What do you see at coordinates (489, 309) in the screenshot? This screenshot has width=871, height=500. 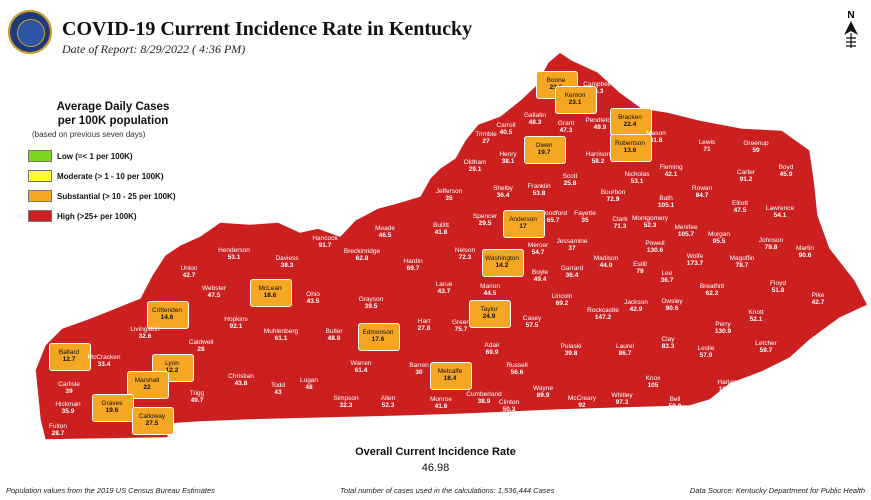 I see `county-name: Taylor` at bounding box center [489, 309].